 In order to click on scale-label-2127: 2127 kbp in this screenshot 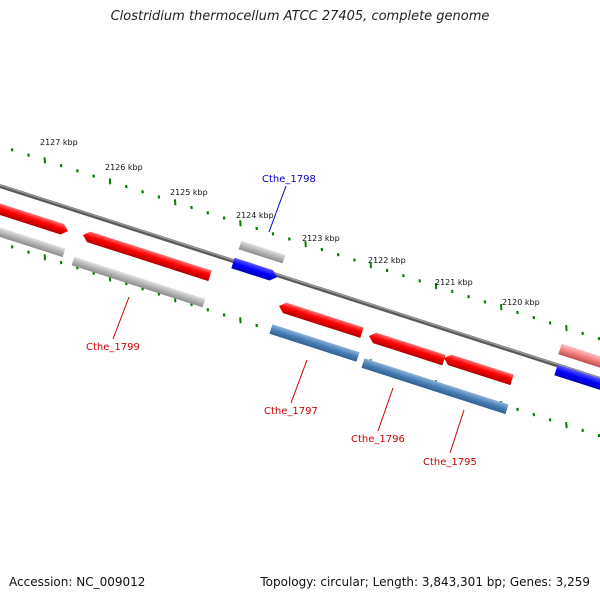, I will do `click(59, 142)`.